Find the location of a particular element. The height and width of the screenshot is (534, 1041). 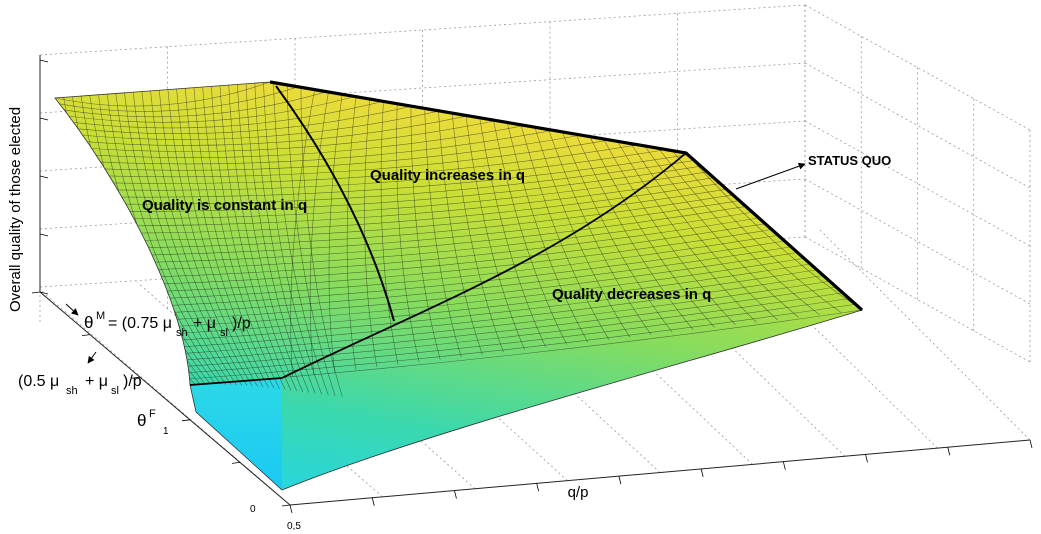

annotation-half: (0.5 μ sh + μ sl )/p is located at coordinates (80, 374).